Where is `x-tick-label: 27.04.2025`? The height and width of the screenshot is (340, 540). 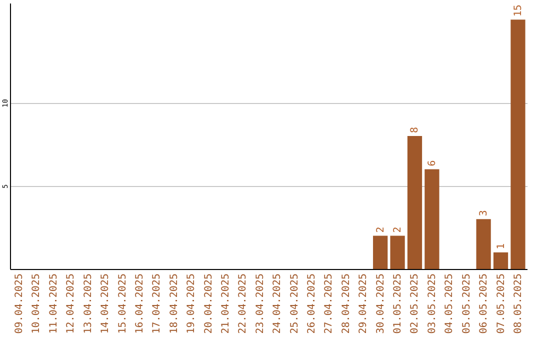 x-tick-label: 27.04.2025 is located at coordinates (329, 304).